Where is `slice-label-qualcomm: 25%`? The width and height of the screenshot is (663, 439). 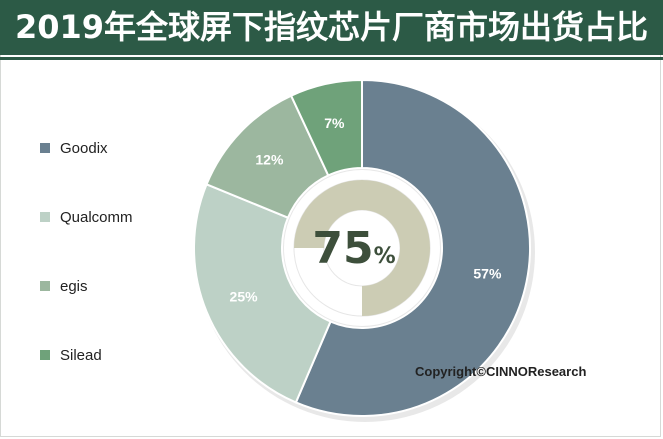
slice-label-qualcomm: 25% is located at coordinates (244, 297).